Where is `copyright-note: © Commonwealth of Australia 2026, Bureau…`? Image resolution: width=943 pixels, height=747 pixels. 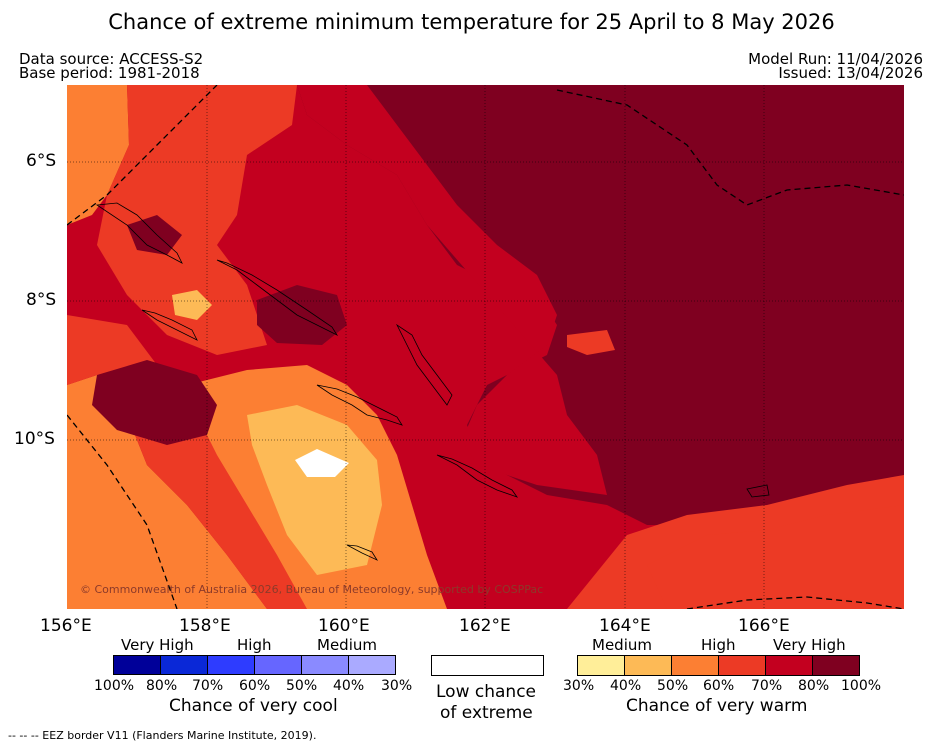 copyright-note: © Commonwealth of Australia 2026, Bureau… is located at coordinates (312, 589).